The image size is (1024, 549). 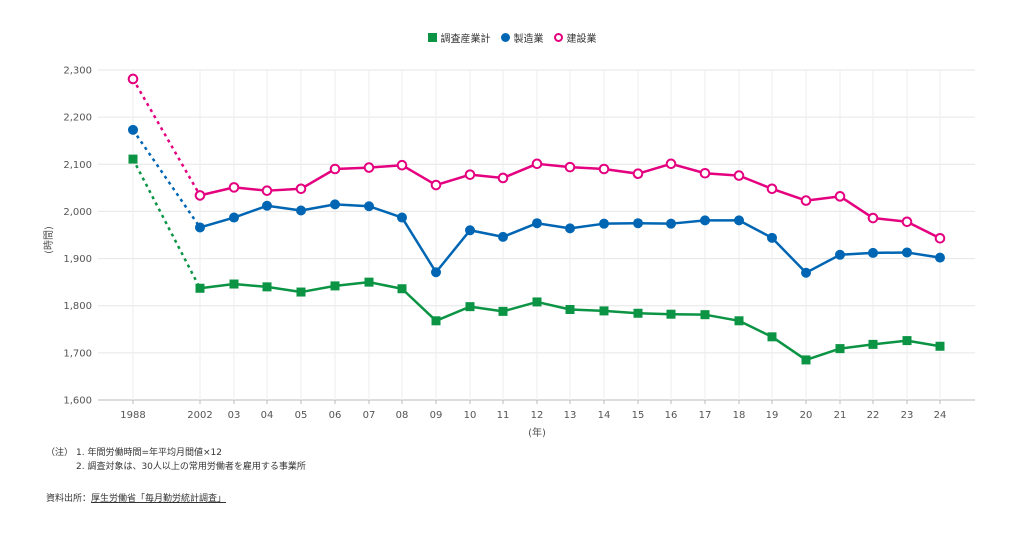 I want to click on y-tick-label: 1,900, so click(x=77, y=259).